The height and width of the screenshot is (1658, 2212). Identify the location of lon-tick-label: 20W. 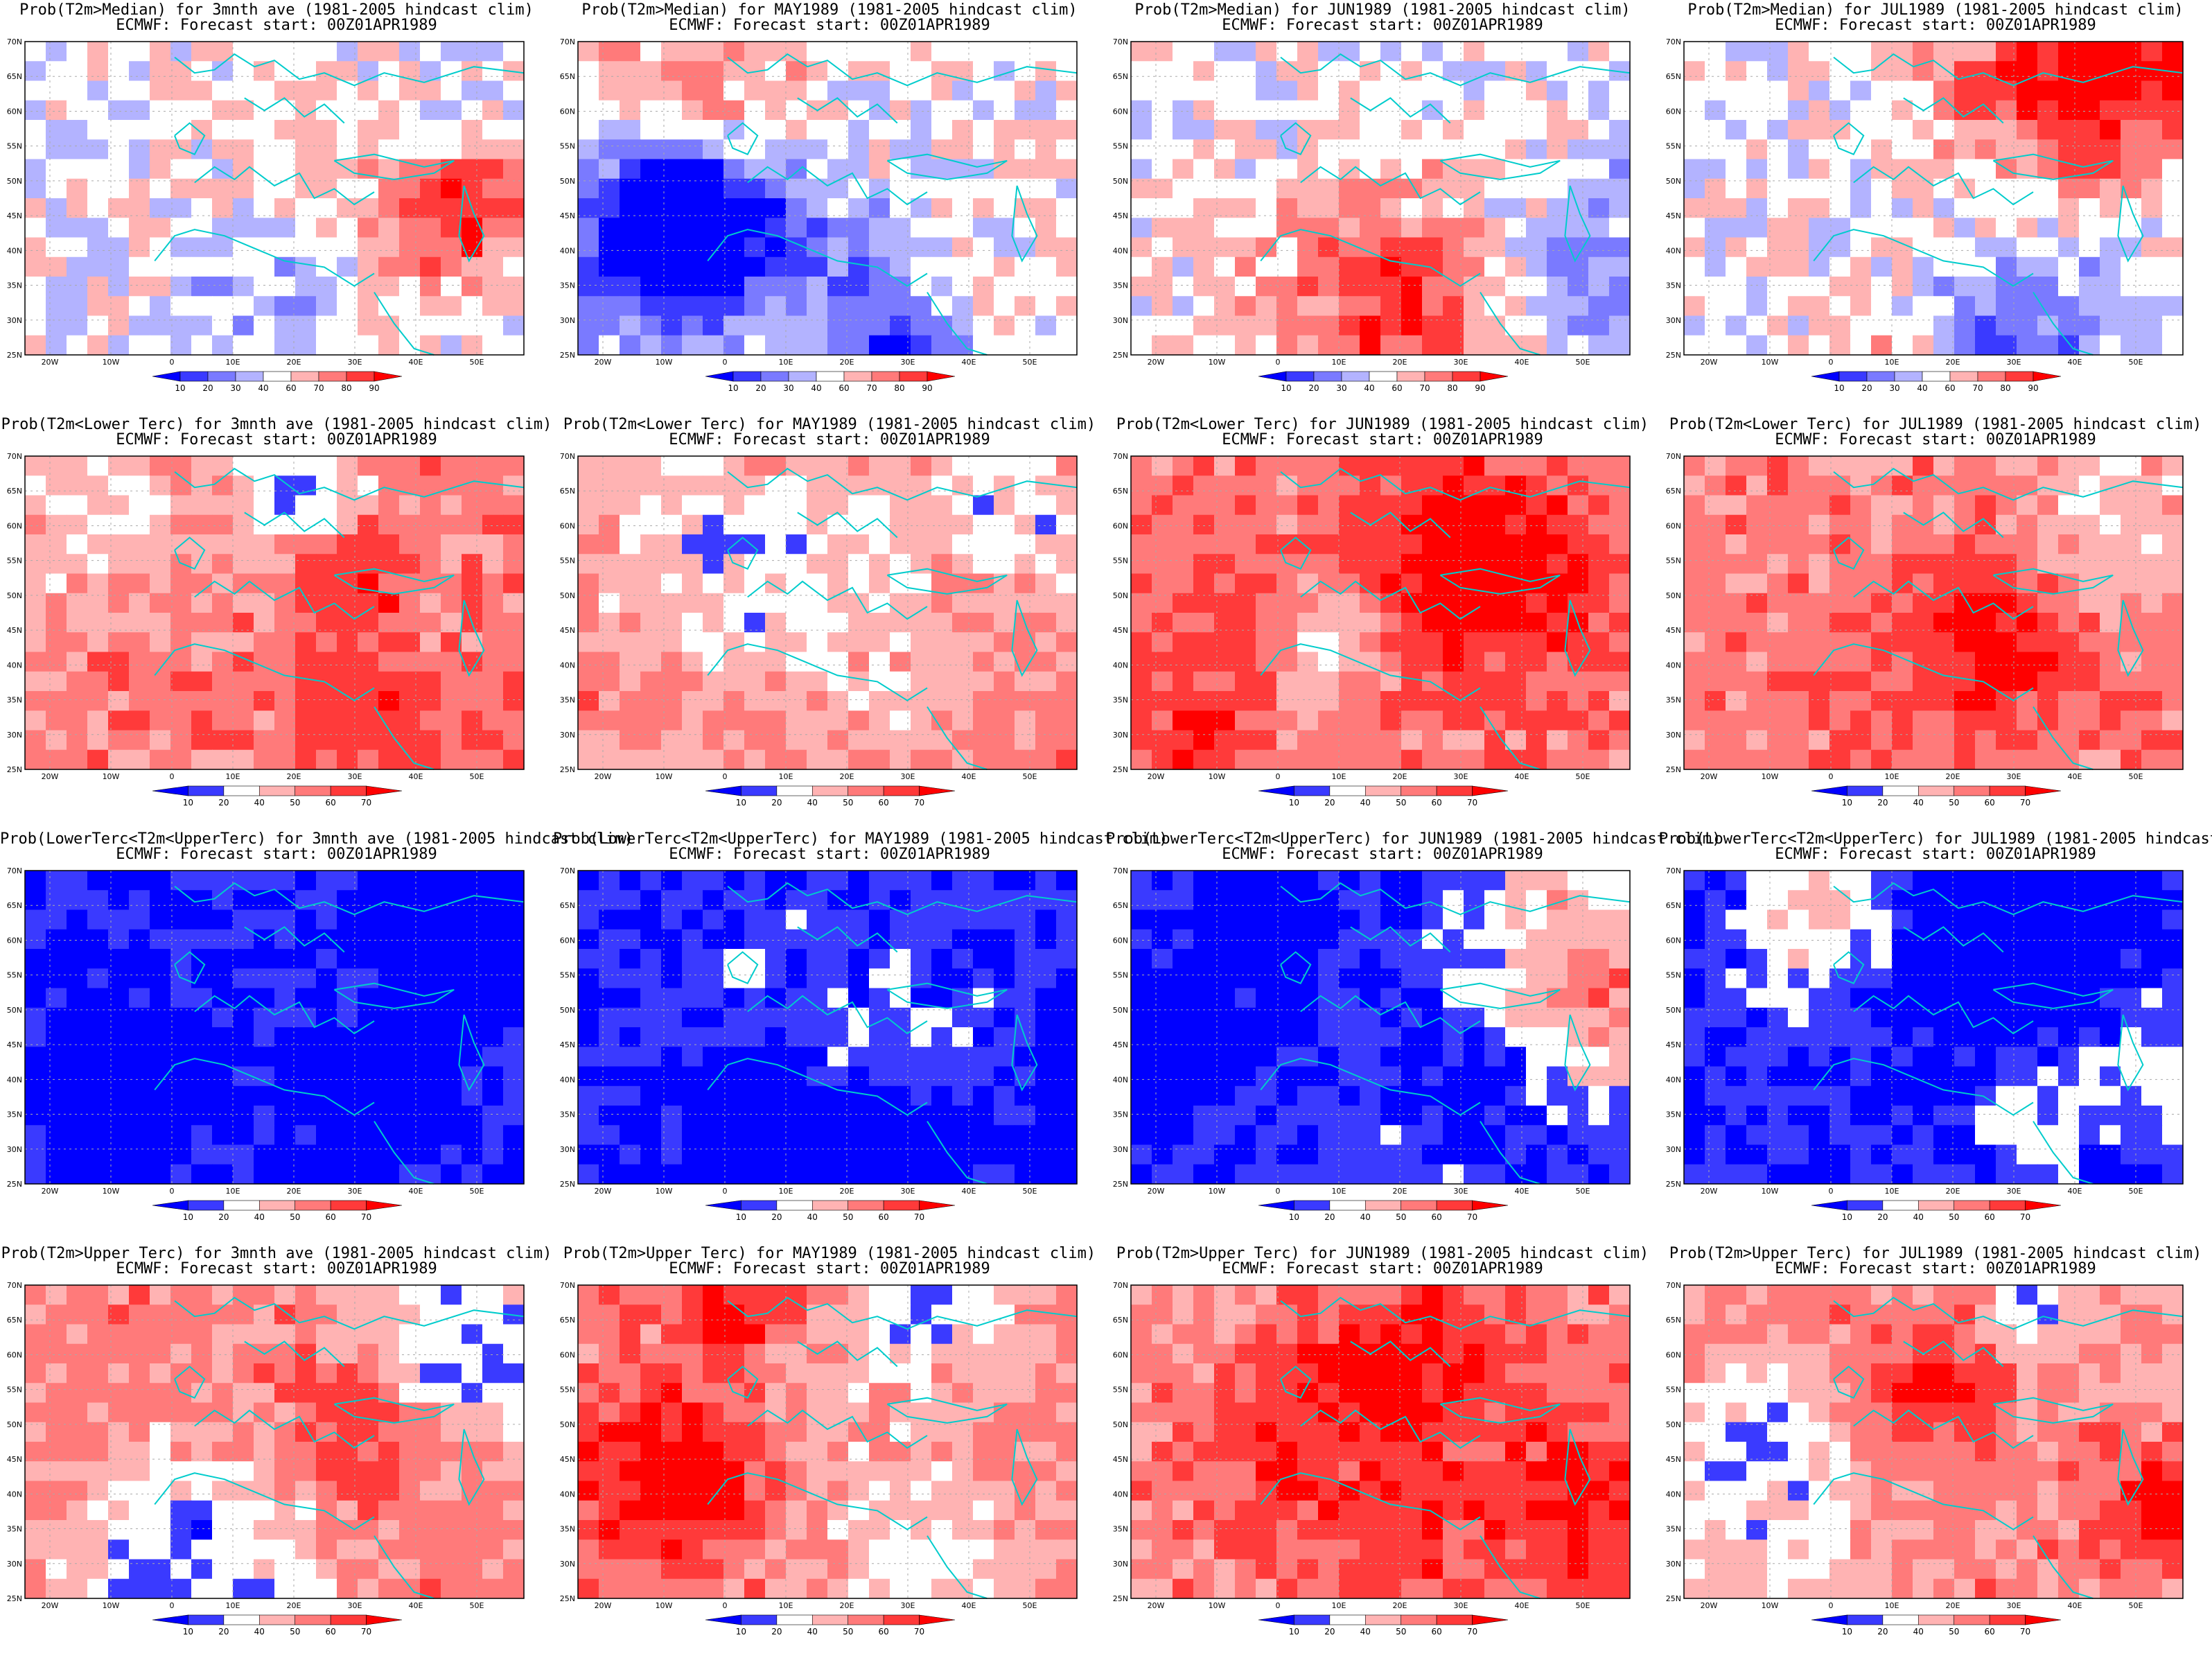
(1709, 776).